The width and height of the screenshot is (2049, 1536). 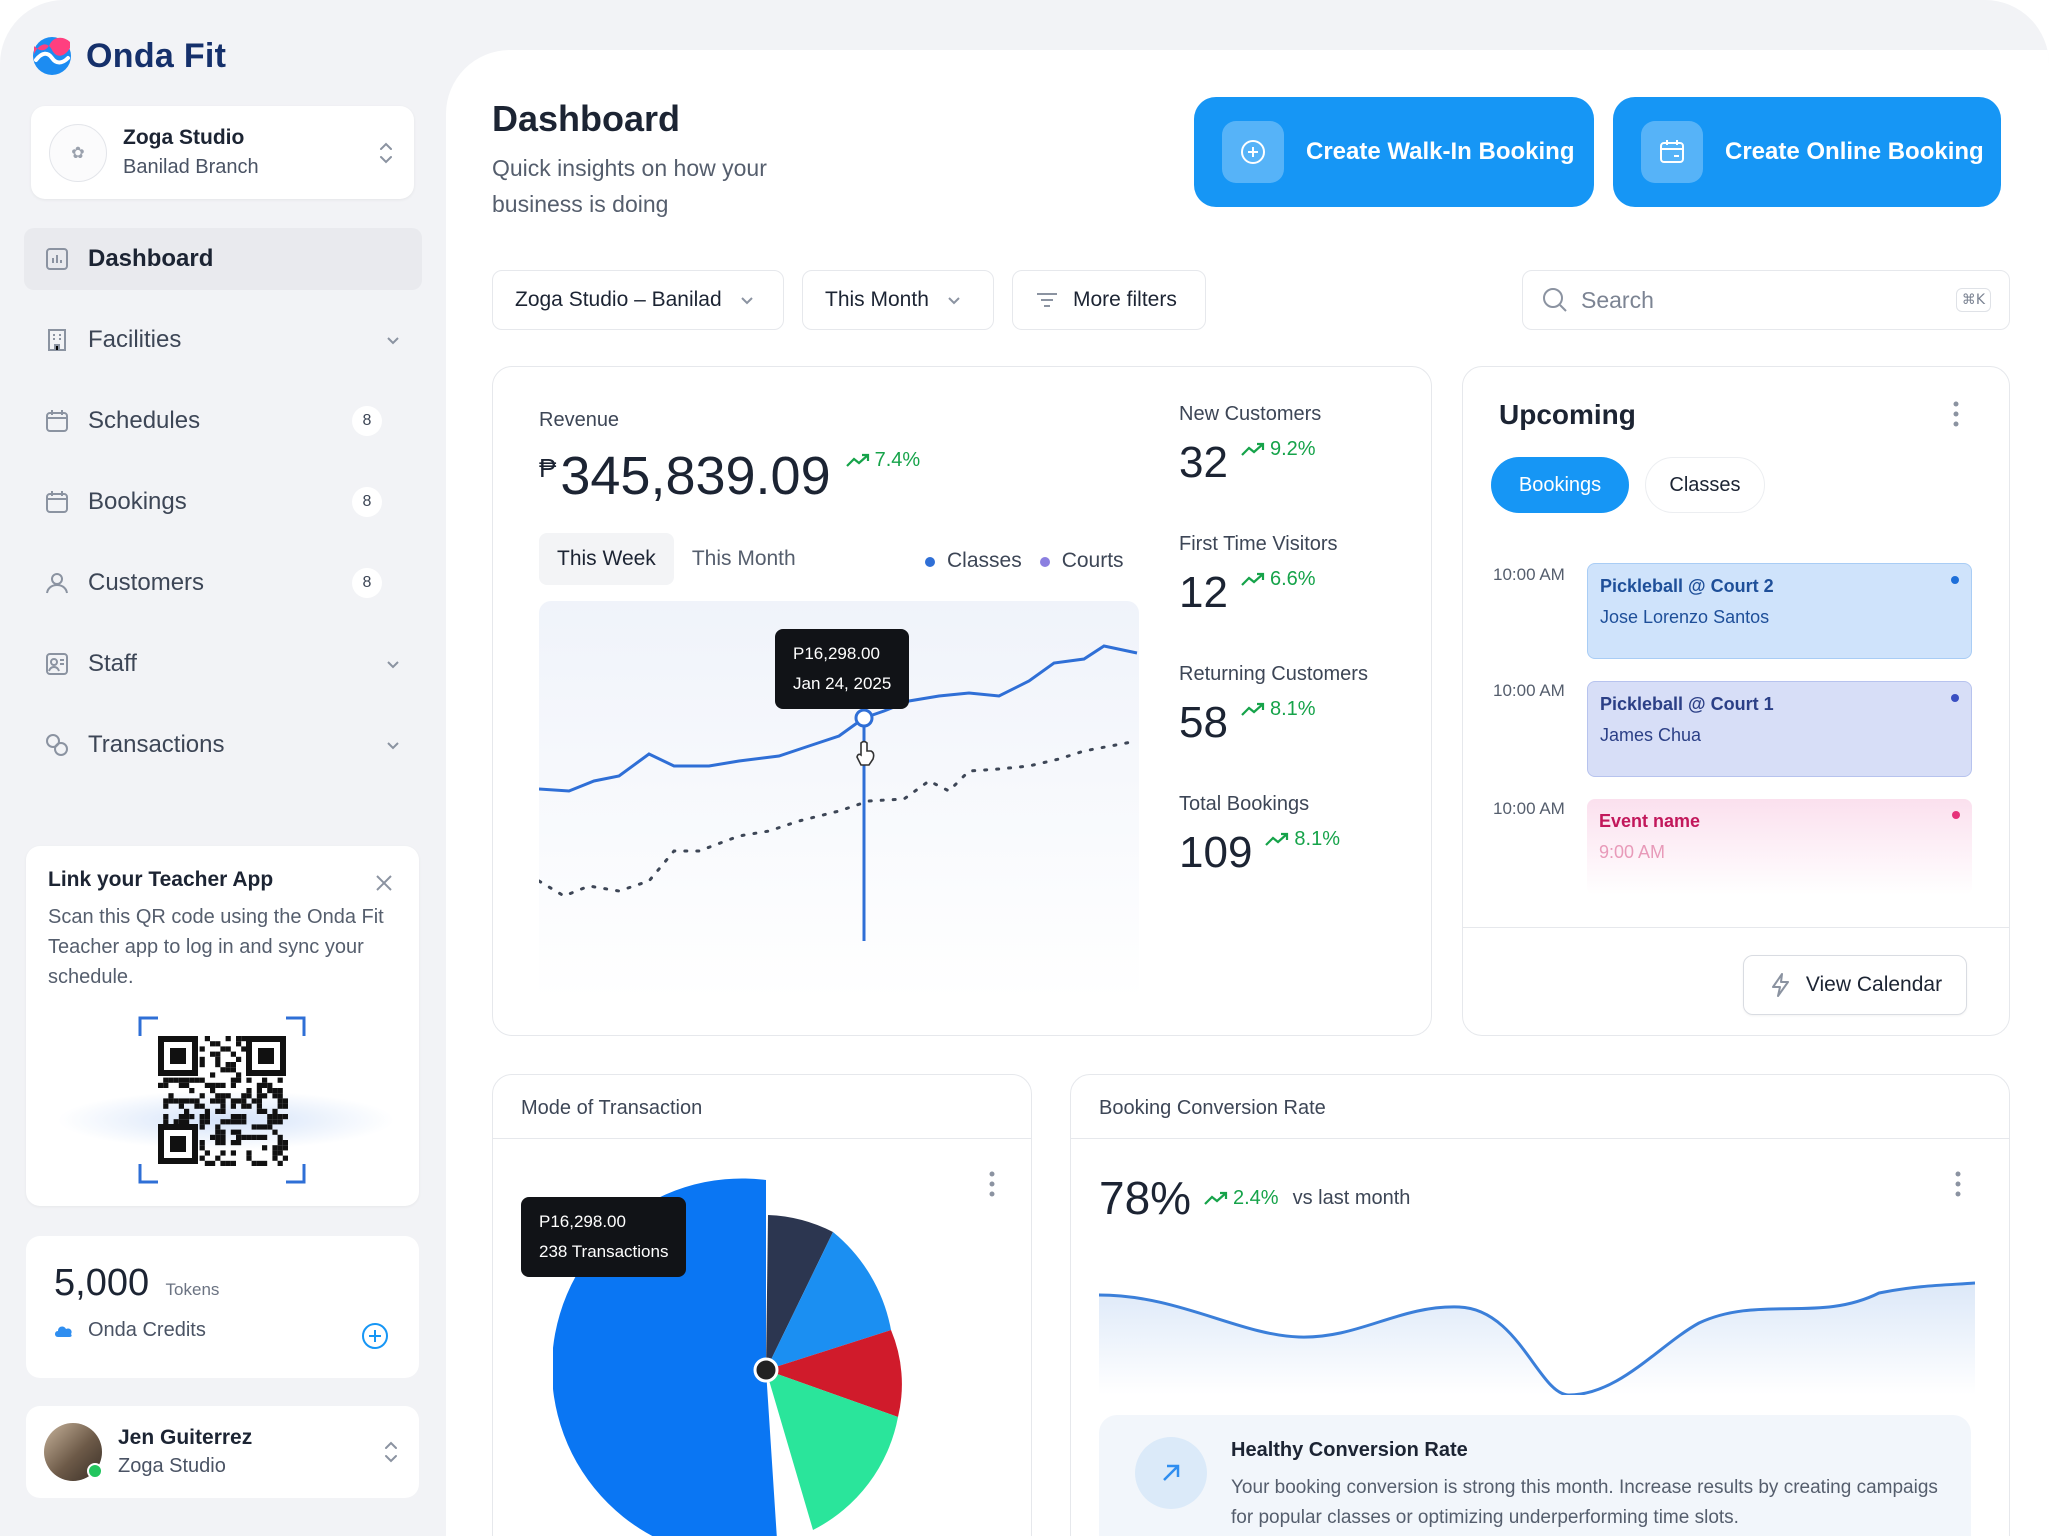 I want to click on more-filters-button: More filters, so click(x=1109, y=300).